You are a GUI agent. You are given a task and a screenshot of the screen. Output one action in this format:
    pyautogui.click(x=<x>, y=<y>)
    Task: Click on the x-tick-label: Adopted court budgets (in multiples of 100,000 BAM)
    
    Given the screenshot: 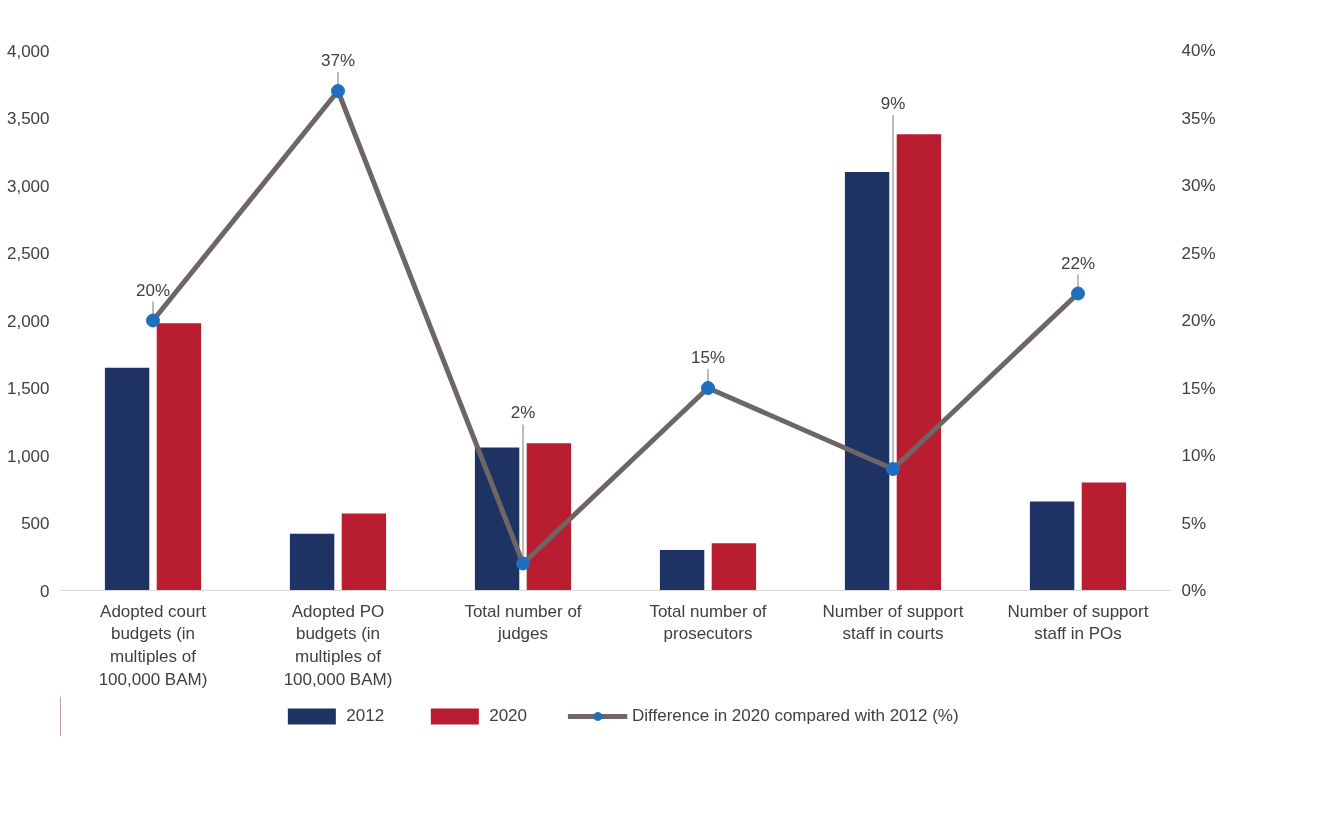 What is the action you would take?
    pyautogui.click(x=153, y=645)
    